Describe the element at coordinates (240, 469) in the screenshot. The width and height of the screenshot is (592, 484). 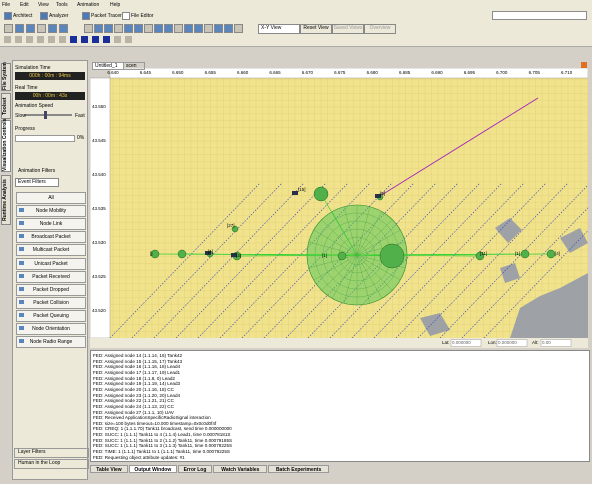
I see `bottom-tab: Watch Variables` at that location.